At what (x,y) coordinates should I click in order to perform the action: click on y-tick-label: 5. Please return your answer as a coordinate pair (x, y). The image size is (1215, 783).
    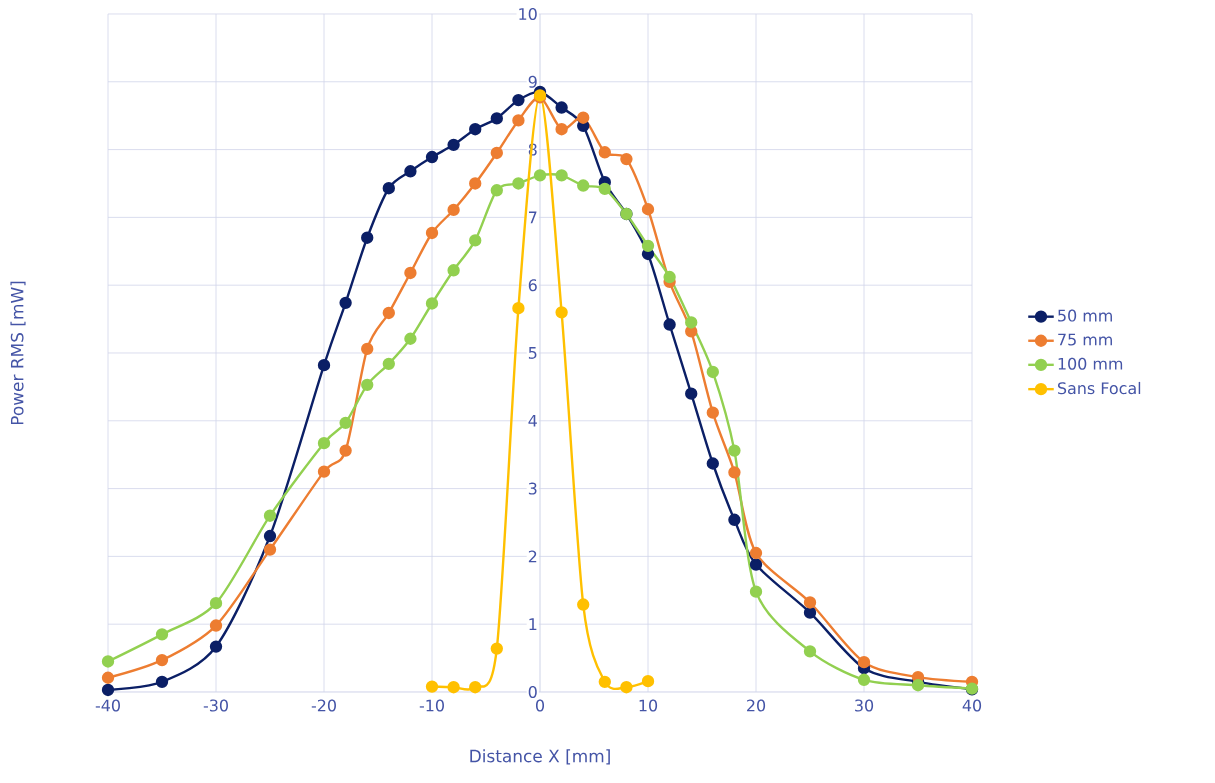
    Looking at the image, I should click on (532, 353).